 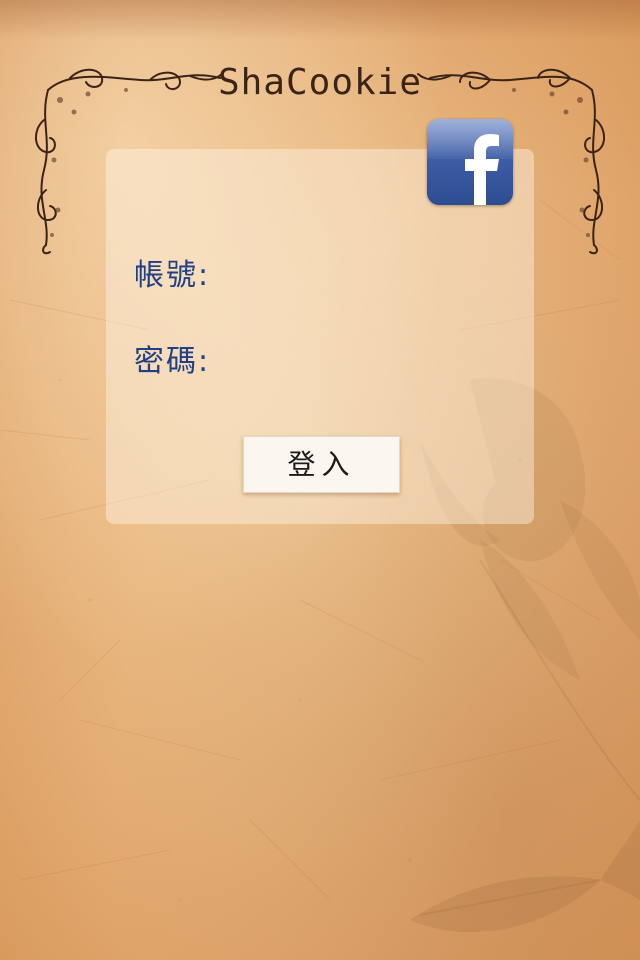 I want to click on password-label: 密碼:, so click(x=172, y=361).